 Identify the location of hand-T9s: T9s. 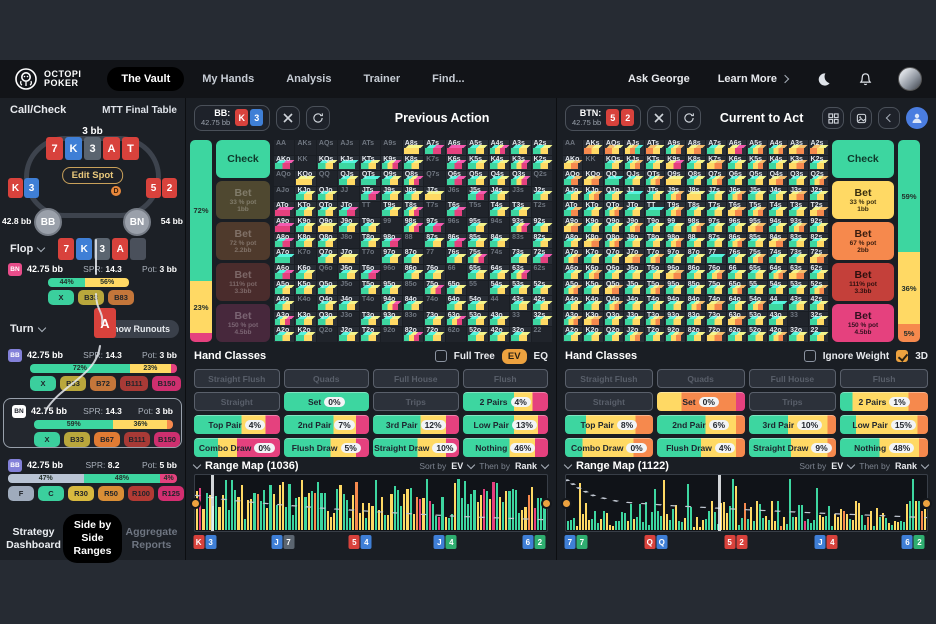
(675, 210).